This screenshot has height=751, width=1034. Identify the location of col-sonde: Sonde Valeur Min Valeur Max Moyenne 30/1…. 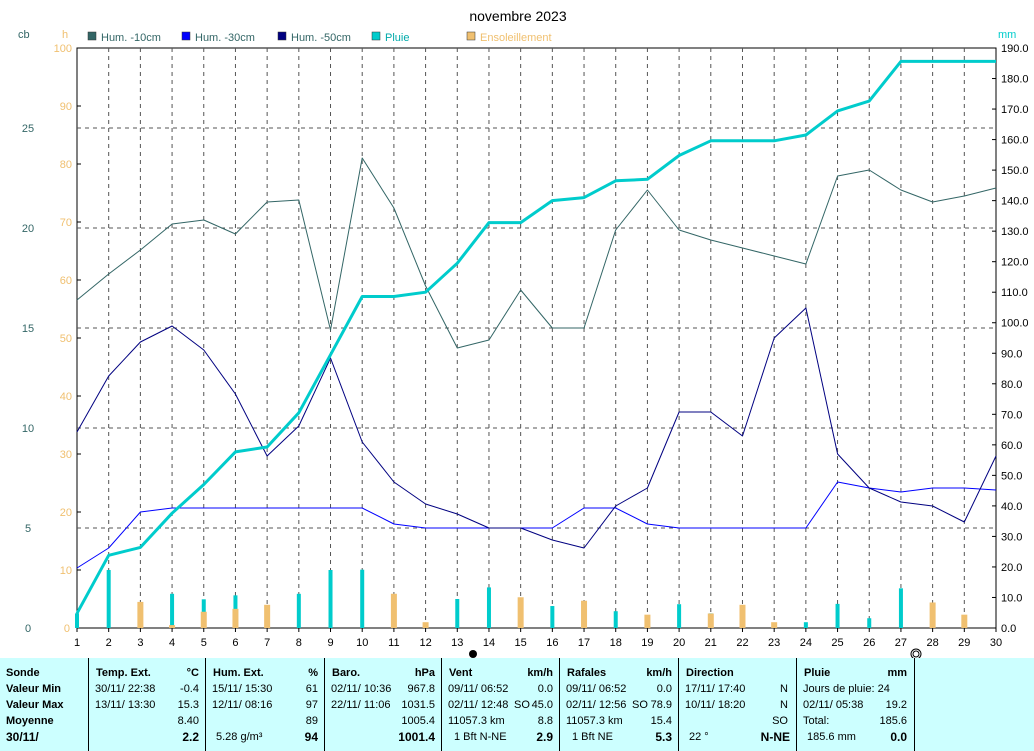
(44, 704).